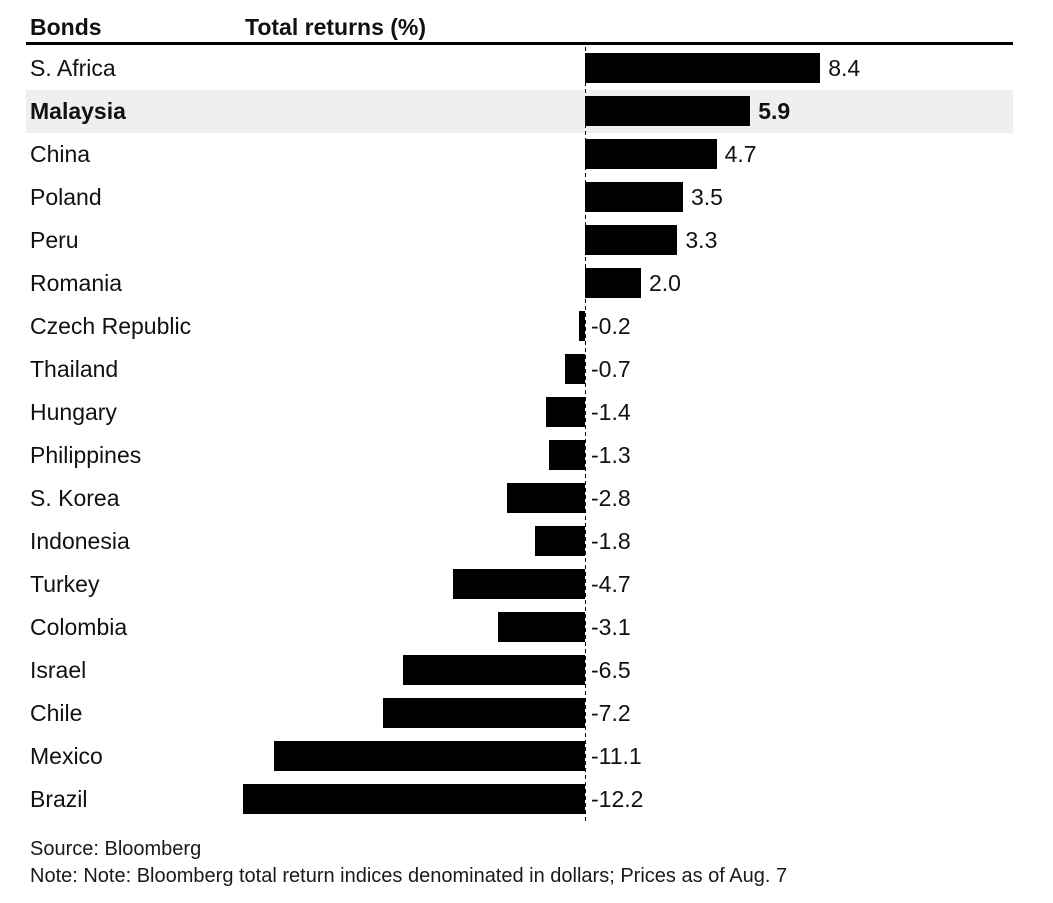 This screenshot has width=1053, height=903. Describe the element at coordinates (611, 455) in the screenshot. I see `value-label: -1.3` at that location.